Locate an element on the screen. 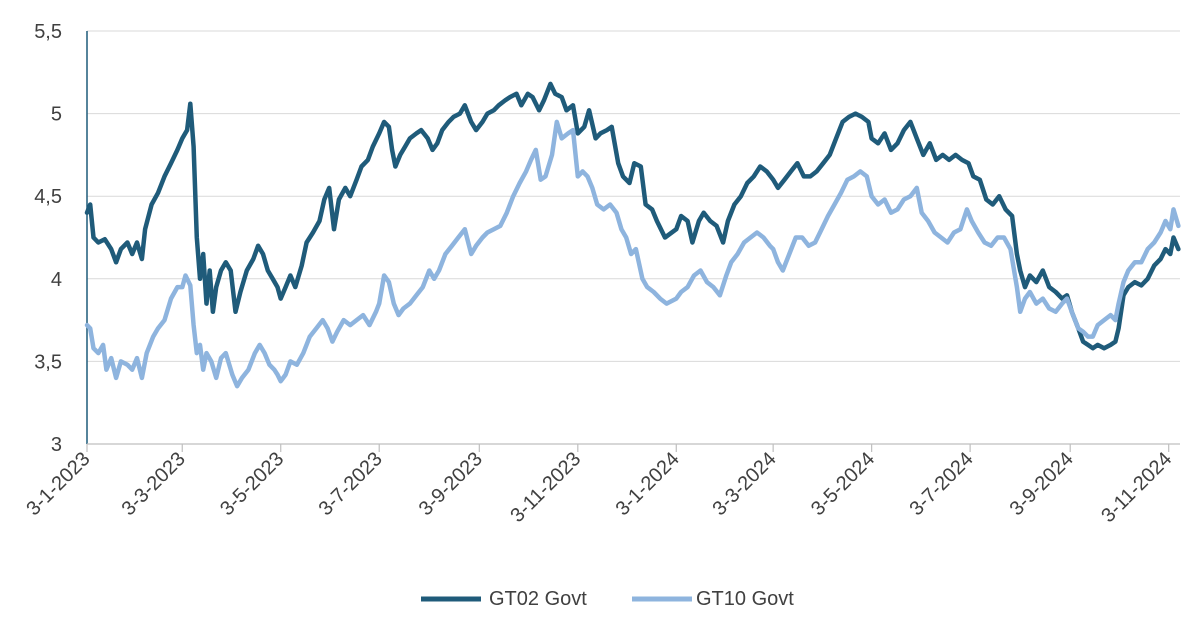  x-tick-label: 3-9-2024 is located at coordinates (1042, 484).